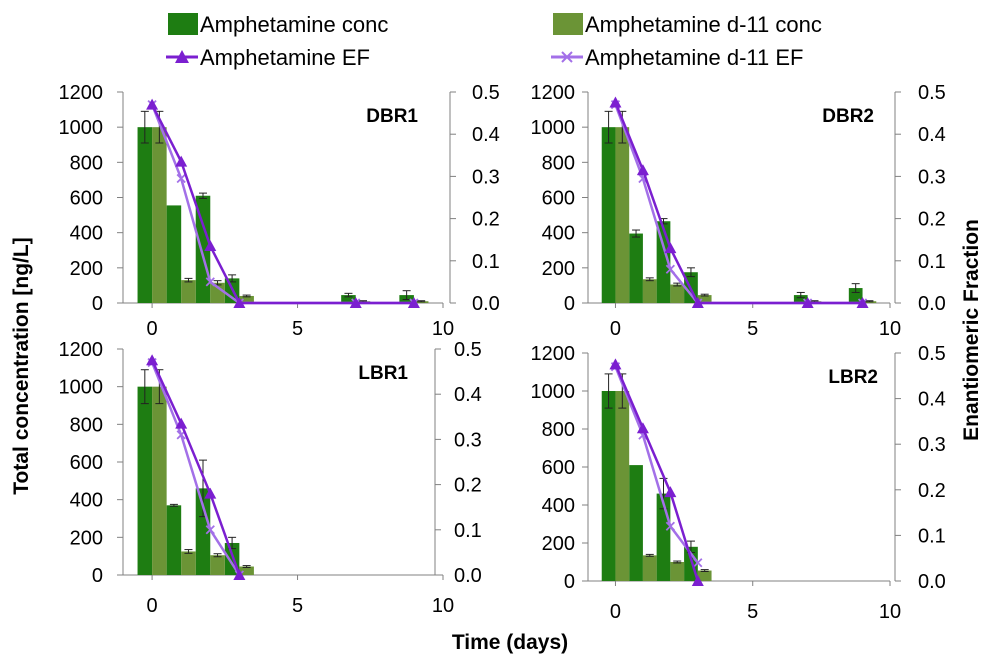 This screenshot has width=982, height=656. What do you see at coordinates (687, 24) in the screenshot?
I see `legend-item: Amphetamine d-11 conc` at bounding box center [687, 24].